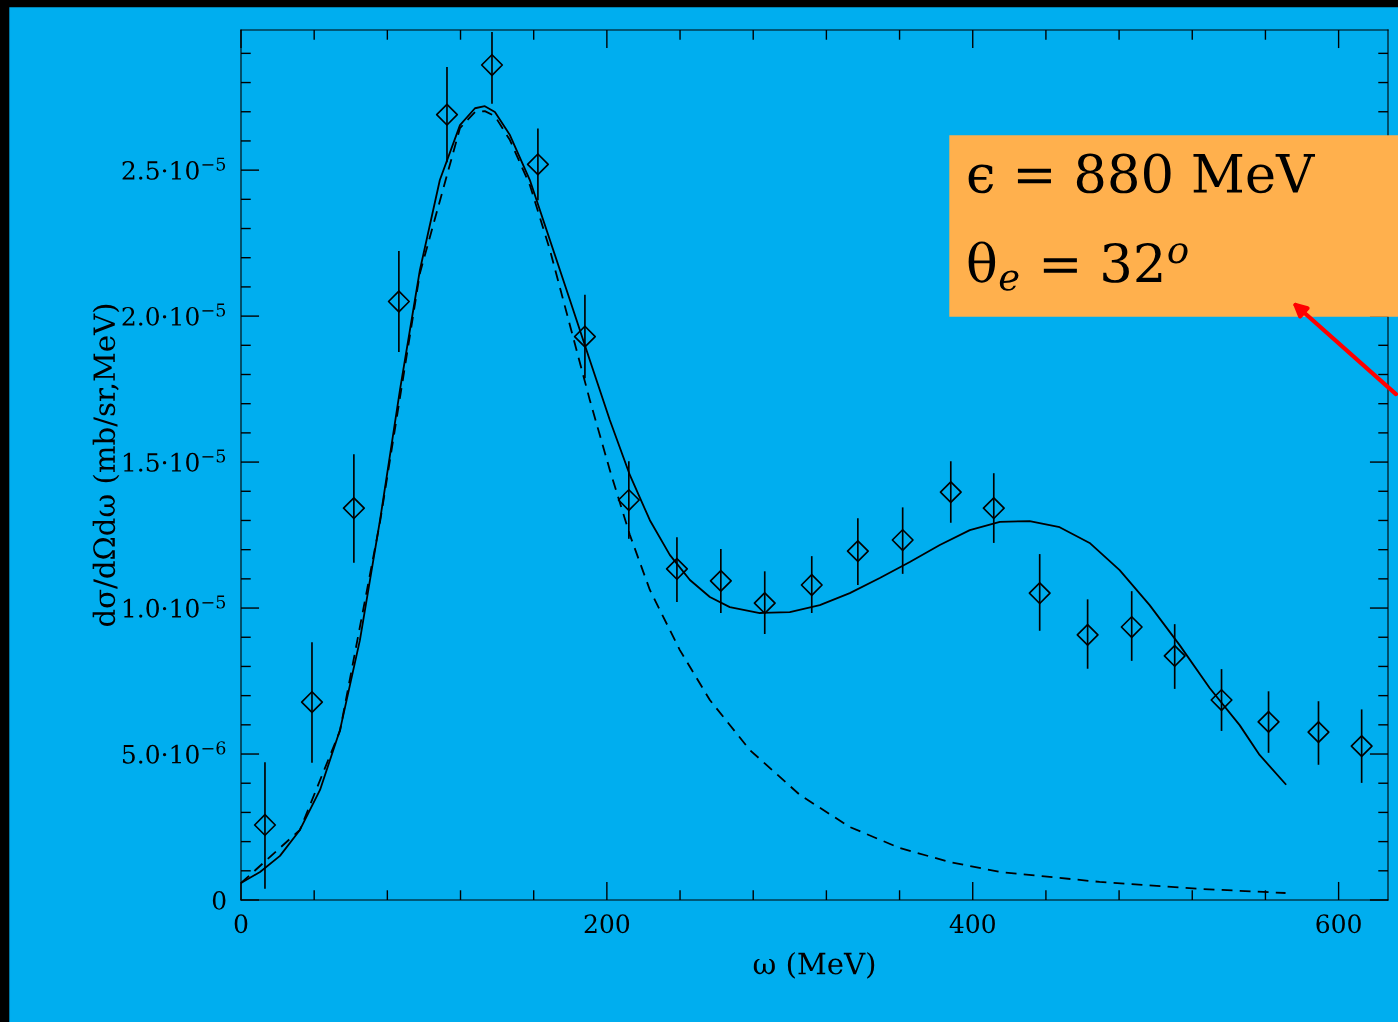 The width and height of the screenshot is (1398, 1022). I want to click on y-tick-label: 1.0·10$^{−5}$, so click(174, 606).